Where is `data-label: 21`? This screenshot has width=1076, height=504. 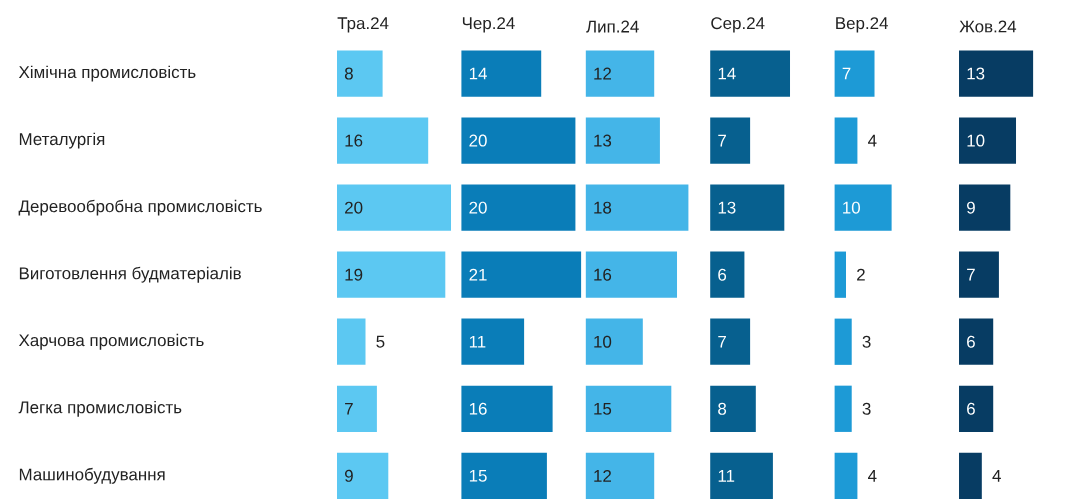 data-label: 21 is located at coordinates (478, 274).